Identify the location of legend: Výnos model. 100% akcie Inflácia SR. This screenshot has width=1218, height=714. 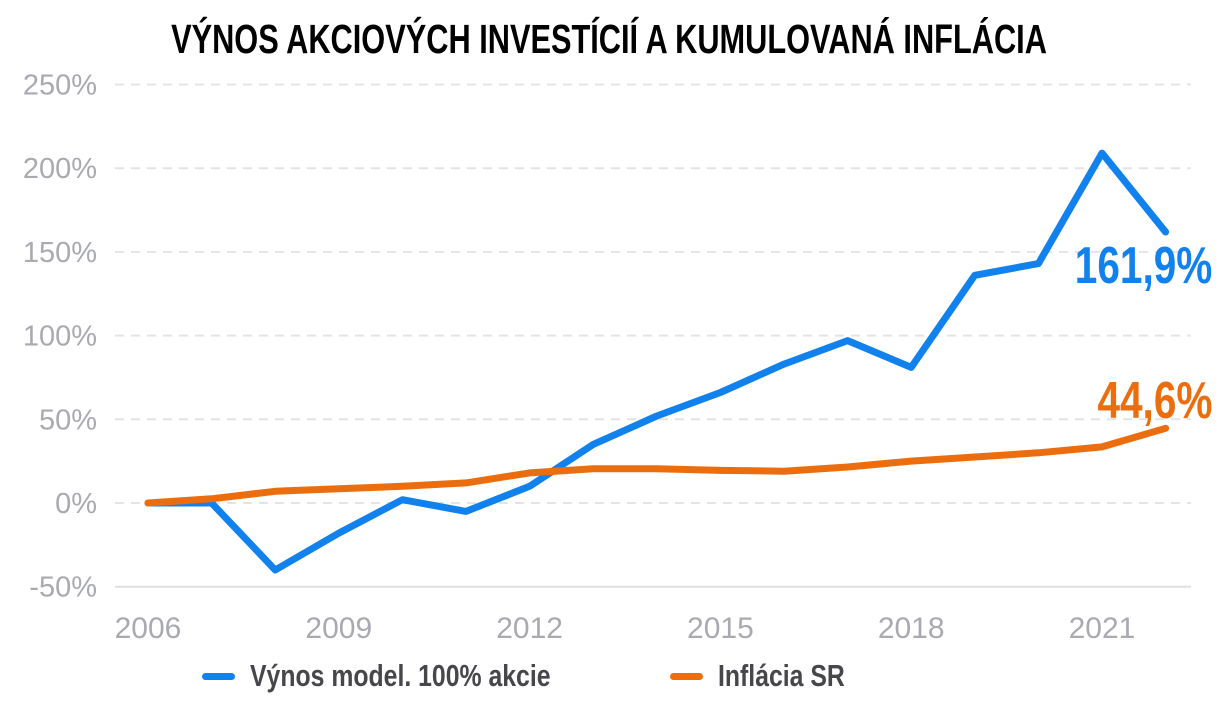
(574, 676).